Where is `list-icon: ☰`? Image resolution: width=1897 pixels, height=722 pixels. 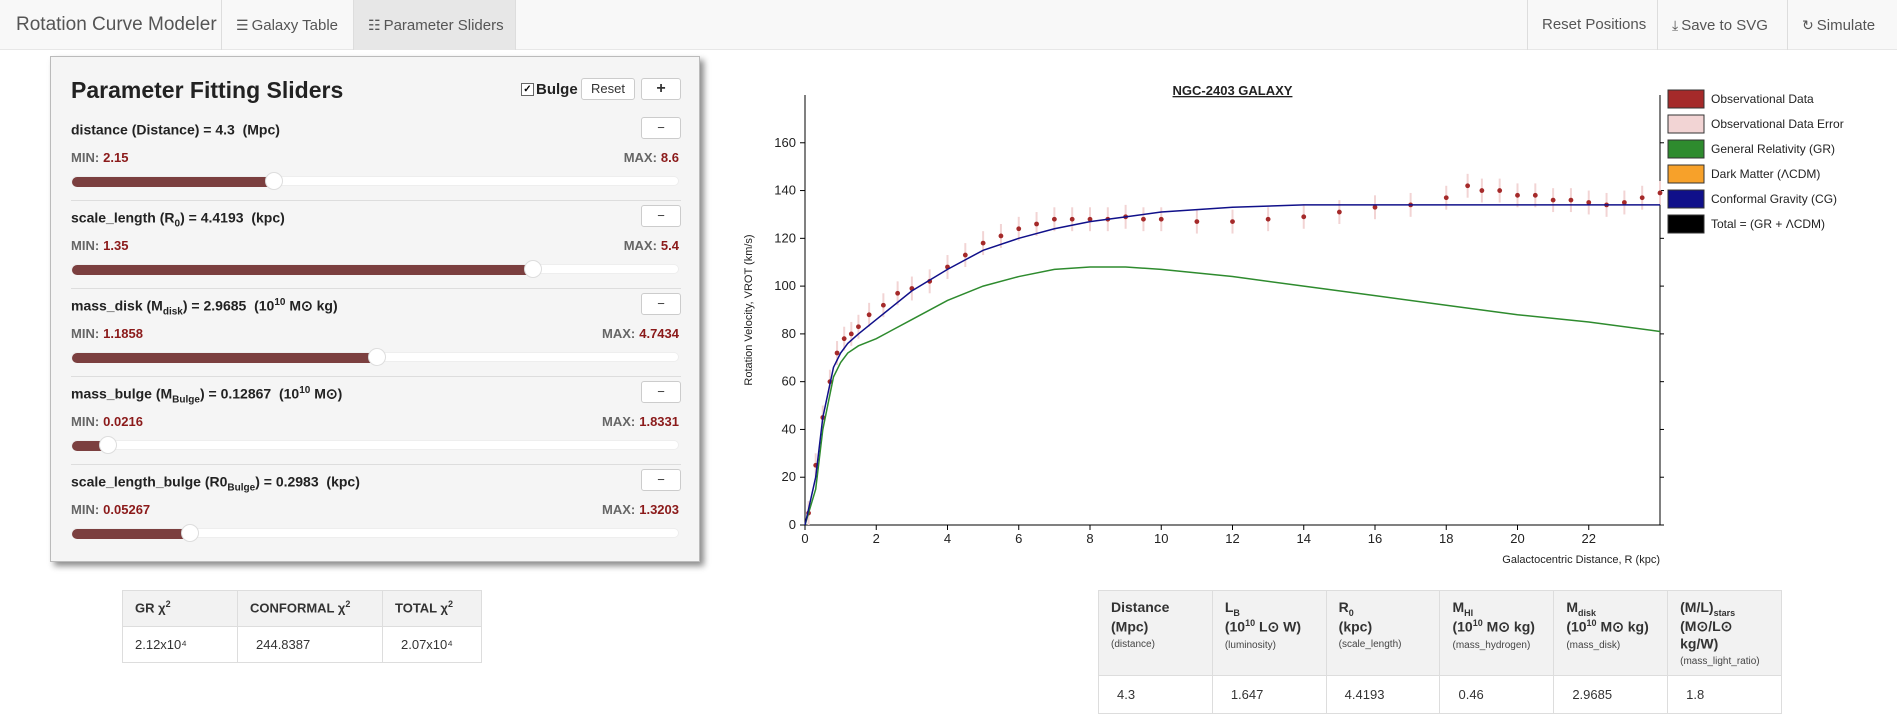
list-icon: ☰ is located at coordinates (242, 25).